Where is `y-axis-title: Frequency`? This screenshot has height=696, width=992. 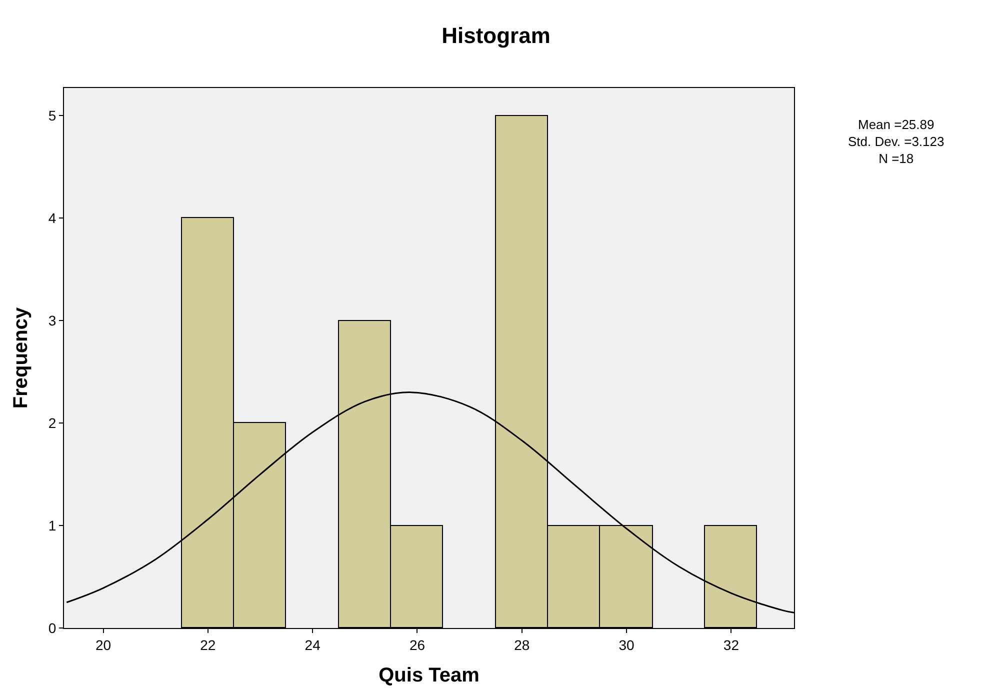 y-axis-title: Frequency is located at coordinates (21, 357).